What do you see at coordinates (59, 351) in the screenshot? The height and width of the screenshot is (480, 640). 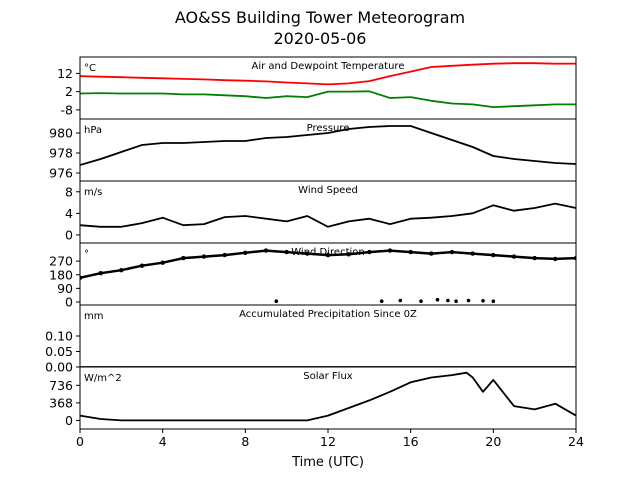 I see `y-tick-label: 0.05` at bounding box center [59, 351].